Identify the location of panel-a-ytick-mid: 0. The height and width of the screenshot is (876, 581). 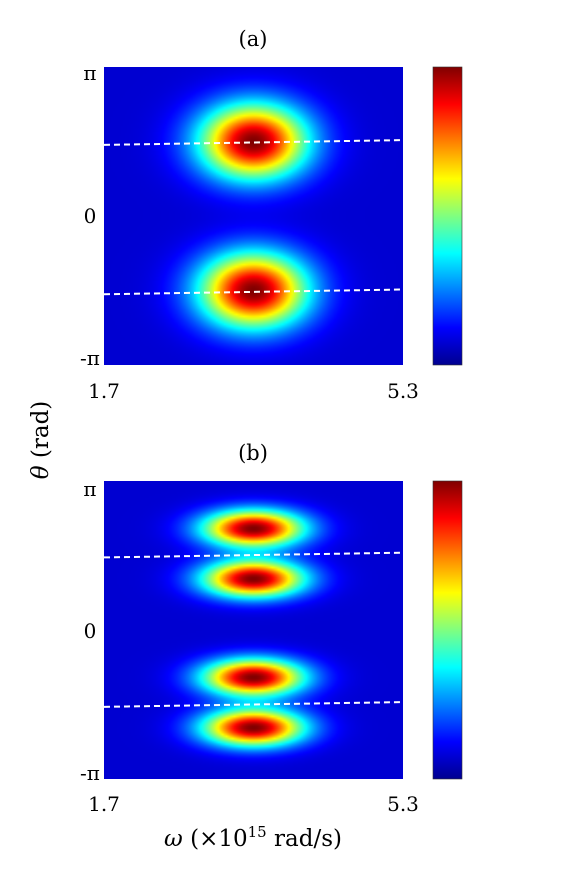
(90, 216).